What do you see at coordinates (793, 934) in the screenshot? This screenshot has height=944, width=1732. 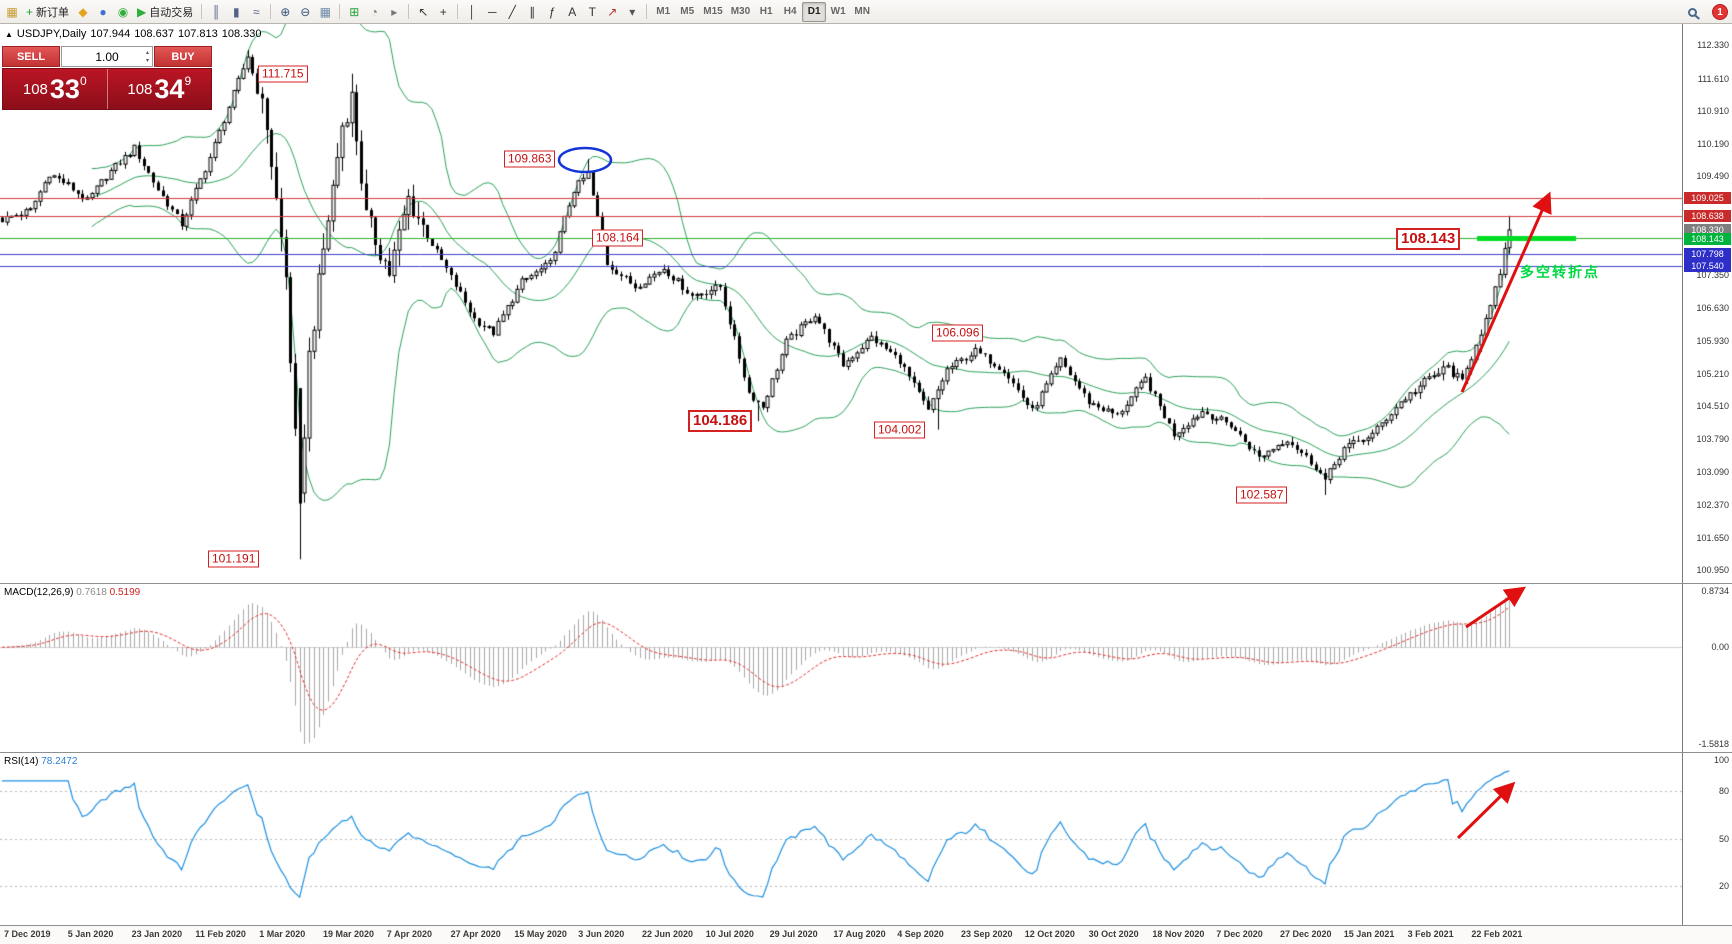 I see `date-axis-label: 29 Jul 2020` at bounding box center [793, 934].